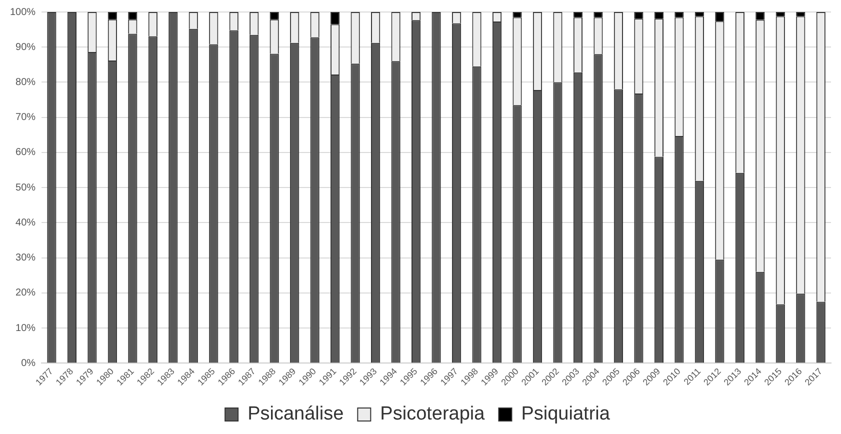 The width and height of the screenshot is (841, 434). I want to click on y-tick-label: 40%, so click(26, 222).